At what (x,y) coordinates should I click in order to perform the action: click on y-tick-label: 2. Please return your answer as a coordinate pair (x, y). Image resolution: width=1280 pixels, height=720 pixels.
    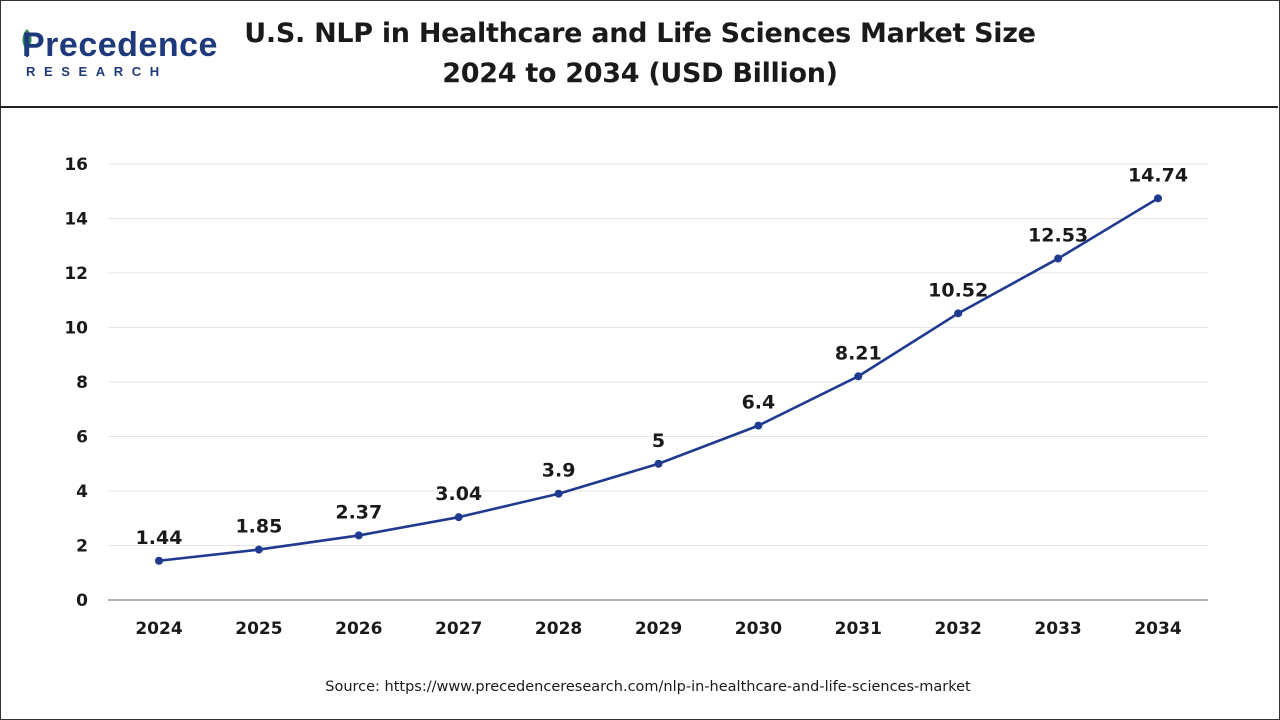
    Looking at the image, I should click on (82, 547).